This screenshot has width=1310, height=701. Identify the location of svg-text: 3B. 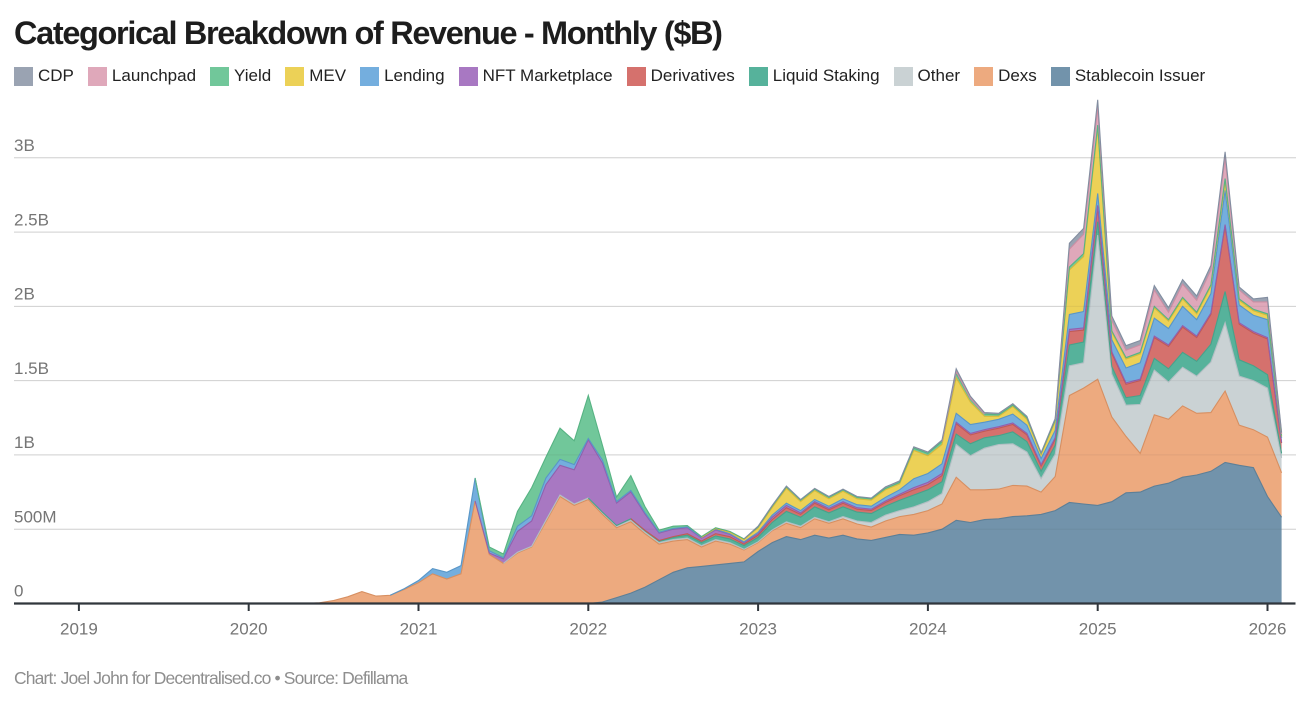
(24, 145).